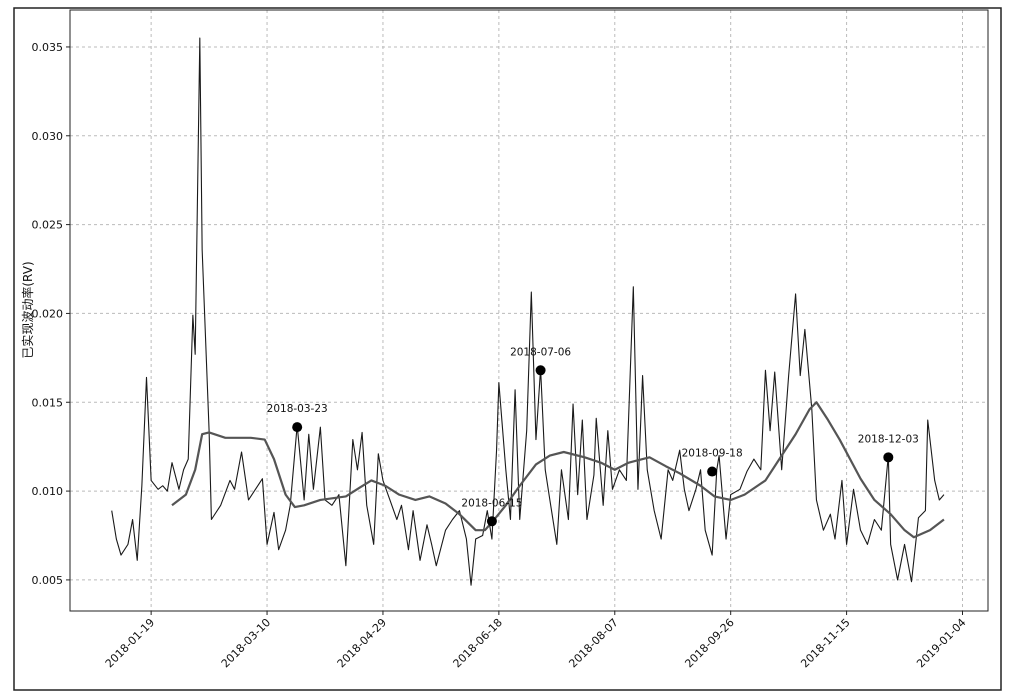  What do you see at coordinates (48, 225) in the screenshot?
I see `y-tick-label: 0.025` at bounding box center [48, 225].